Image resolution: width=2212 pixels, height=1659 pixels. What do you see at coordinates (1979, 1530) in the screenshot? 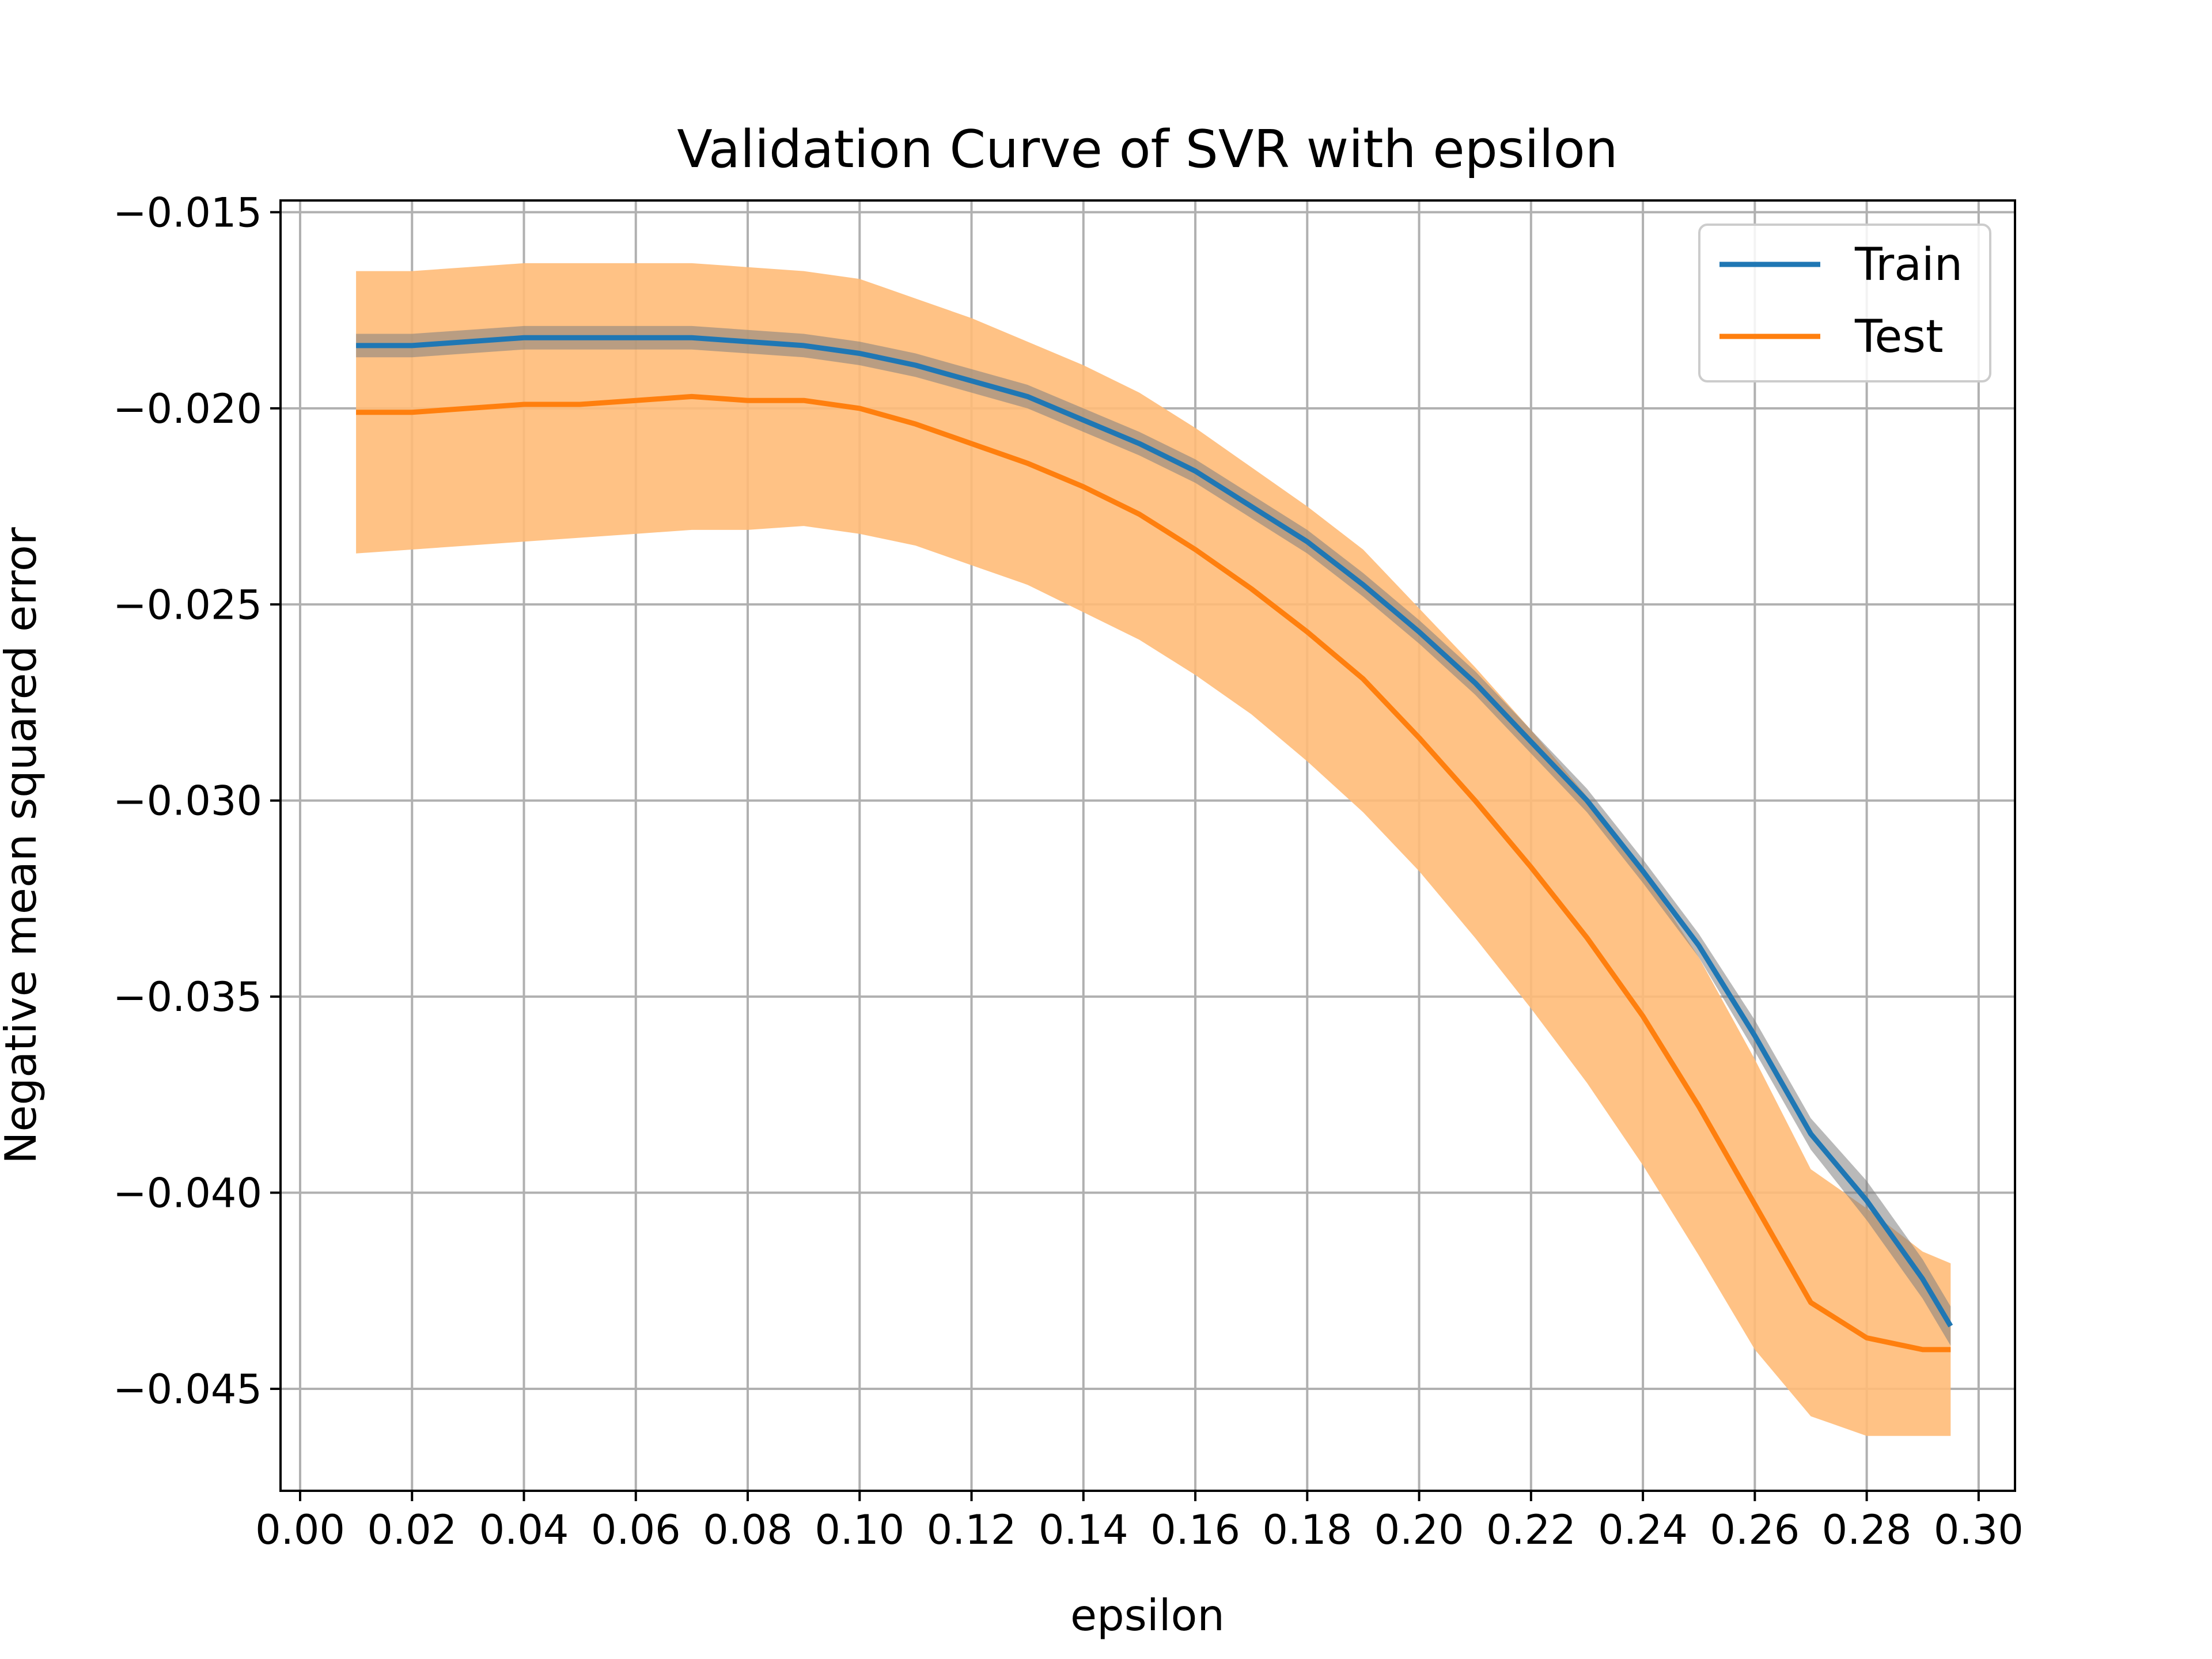
I see `x-tick-label: 0.30` at bounding box center [1979, 1530].